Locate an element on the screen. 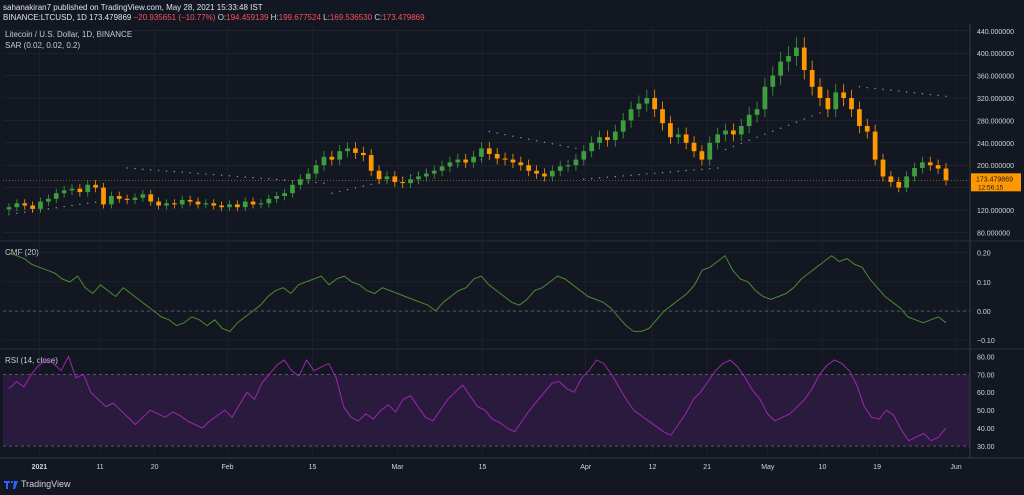 This screenshot has height=495, width=1024. rsi-tick-label: 60.00 is located at coordinates (986, 393).